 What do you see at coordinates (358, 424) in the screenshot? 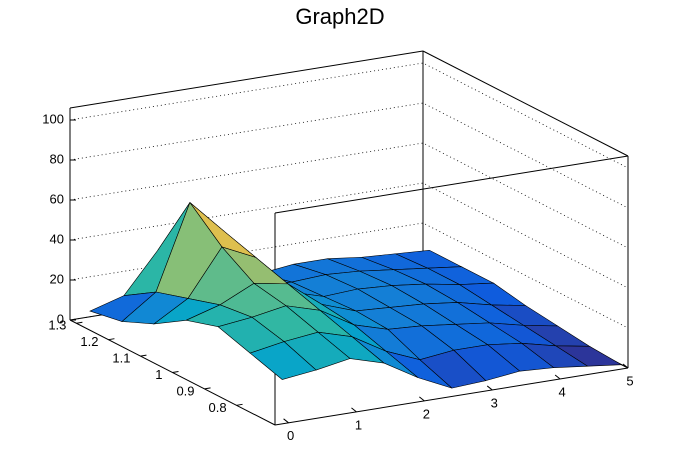
I see `x-tick-label: 1` at bounding box center [358, 424].